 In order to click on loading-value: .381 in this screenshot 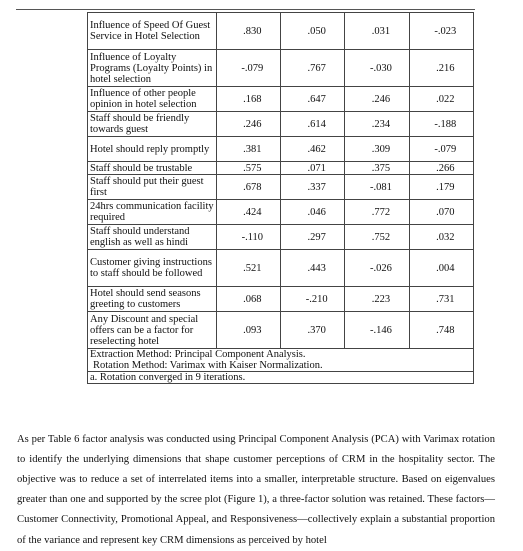, I will do `click(252, 149)`.